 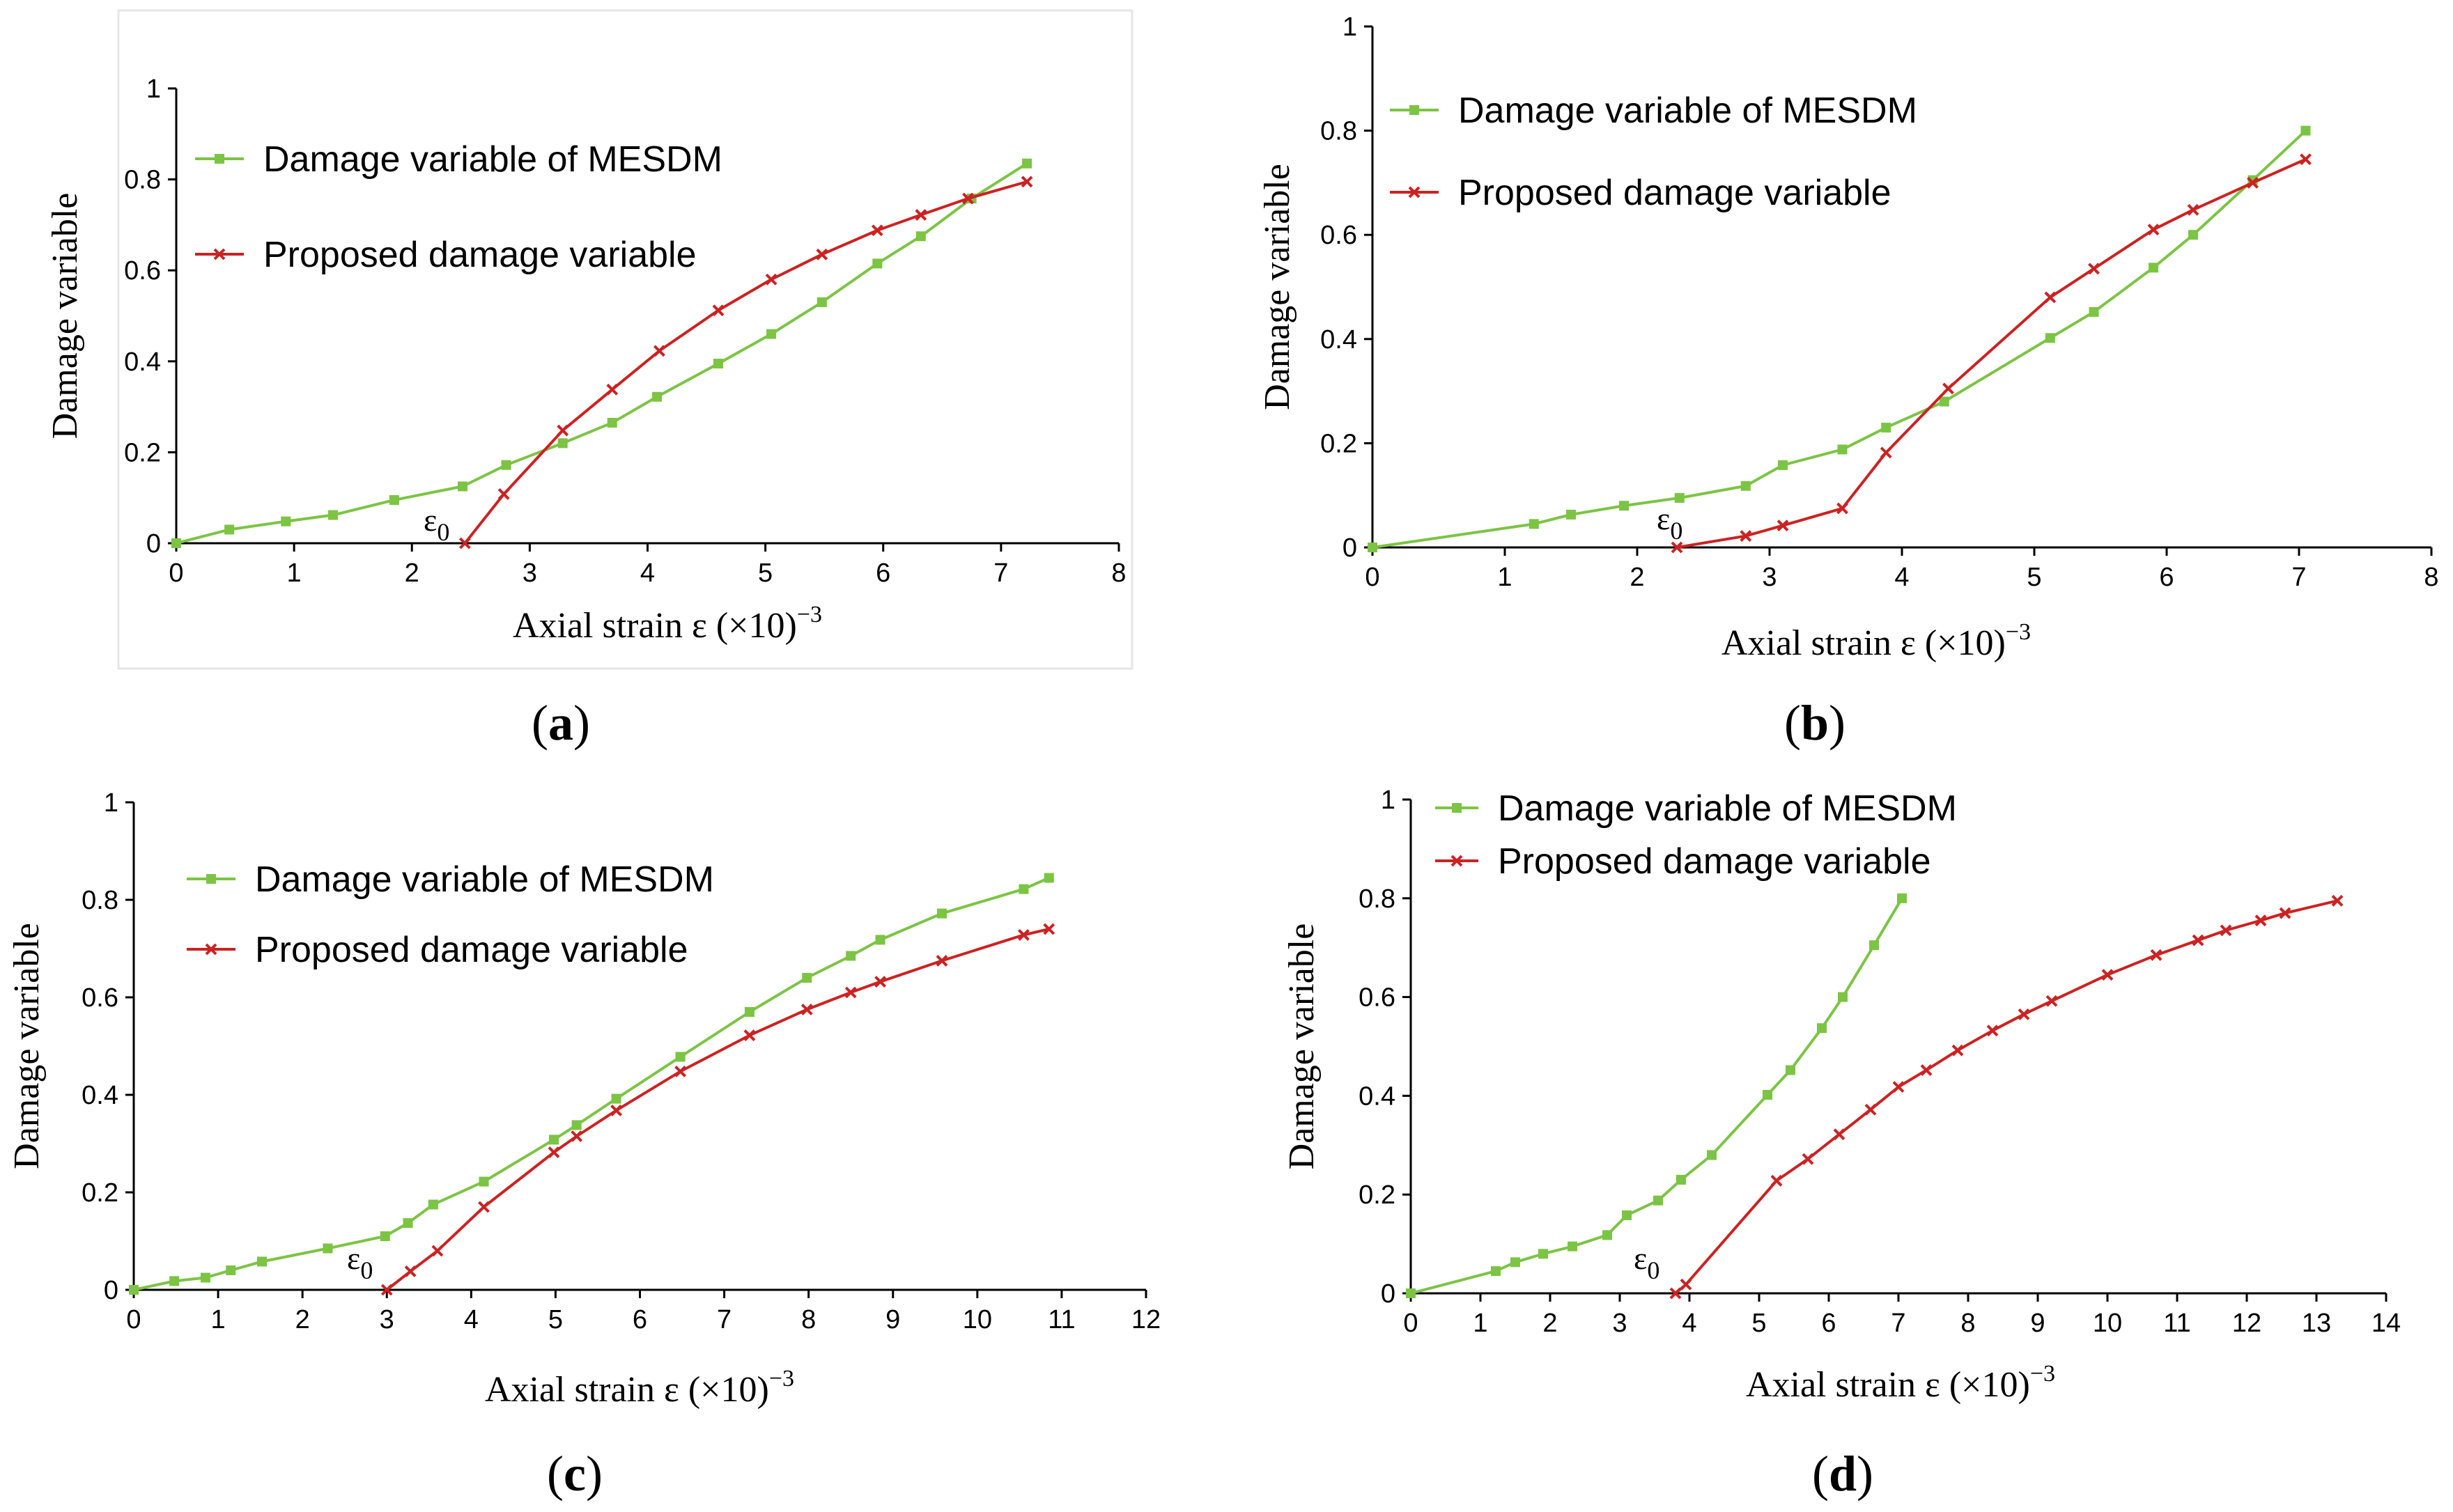 What do you see at coordinates (1146, 1320) in the screenshot?
I see `x-tick-label: 12` at bounding box center [1146, 1320].